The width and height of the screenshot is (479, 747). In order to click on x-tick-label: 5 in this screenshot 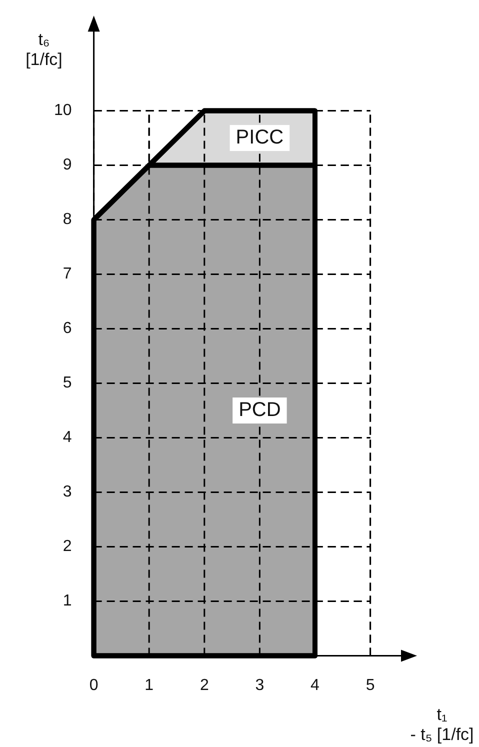, I will do `click(370, 685)`.